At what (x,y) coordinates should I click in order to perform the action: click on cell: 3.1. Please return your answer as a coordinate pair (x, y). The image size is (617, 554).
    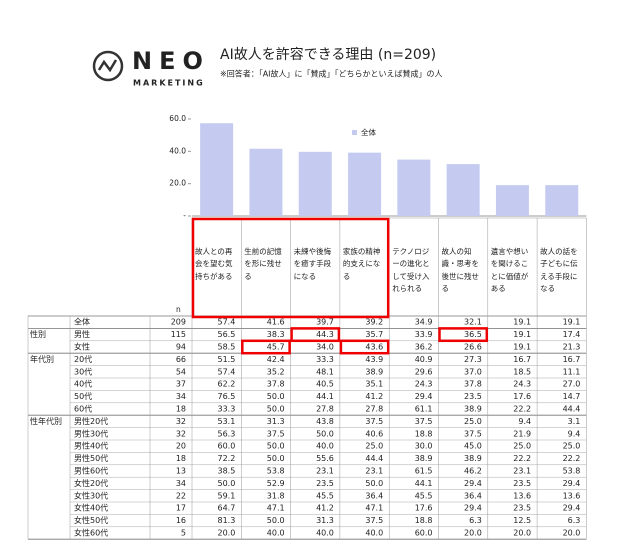
    Looking at the image, I should click on (574, 421).